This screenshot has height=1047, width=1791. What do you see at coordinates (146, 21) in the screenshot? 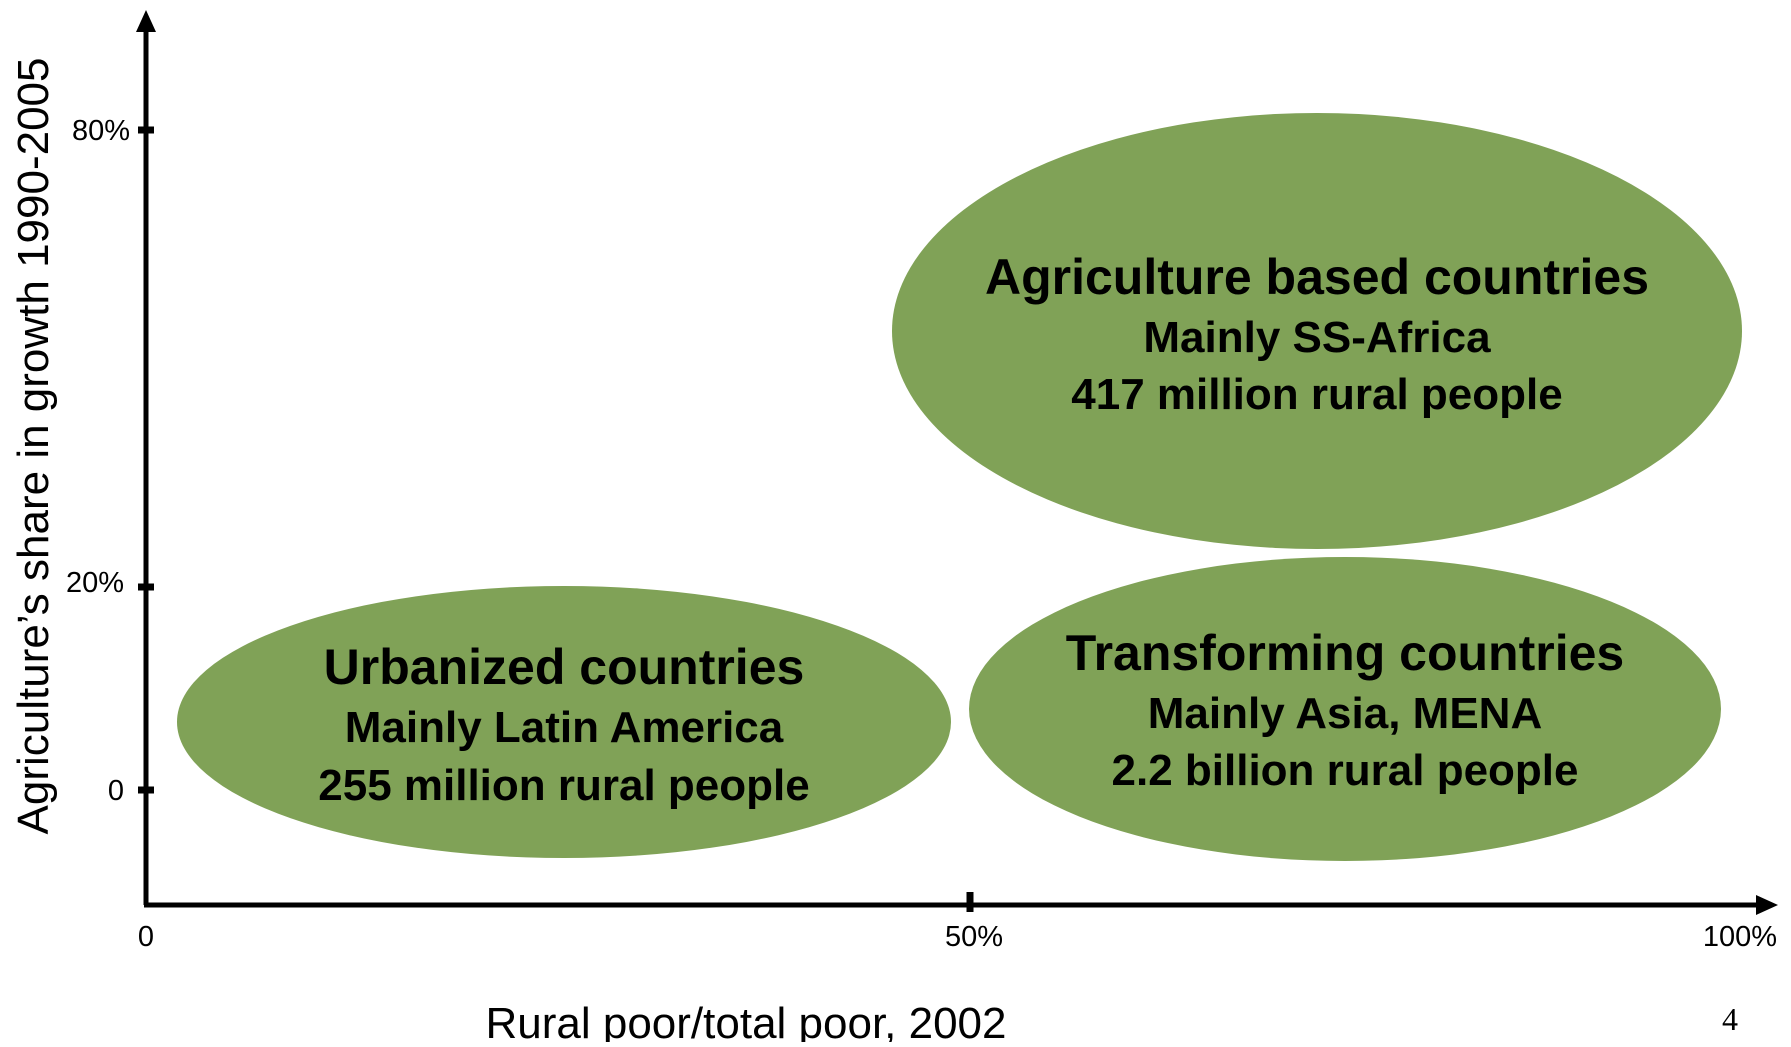
I see `y-axis-arrow` at bounding box center [146, 21].